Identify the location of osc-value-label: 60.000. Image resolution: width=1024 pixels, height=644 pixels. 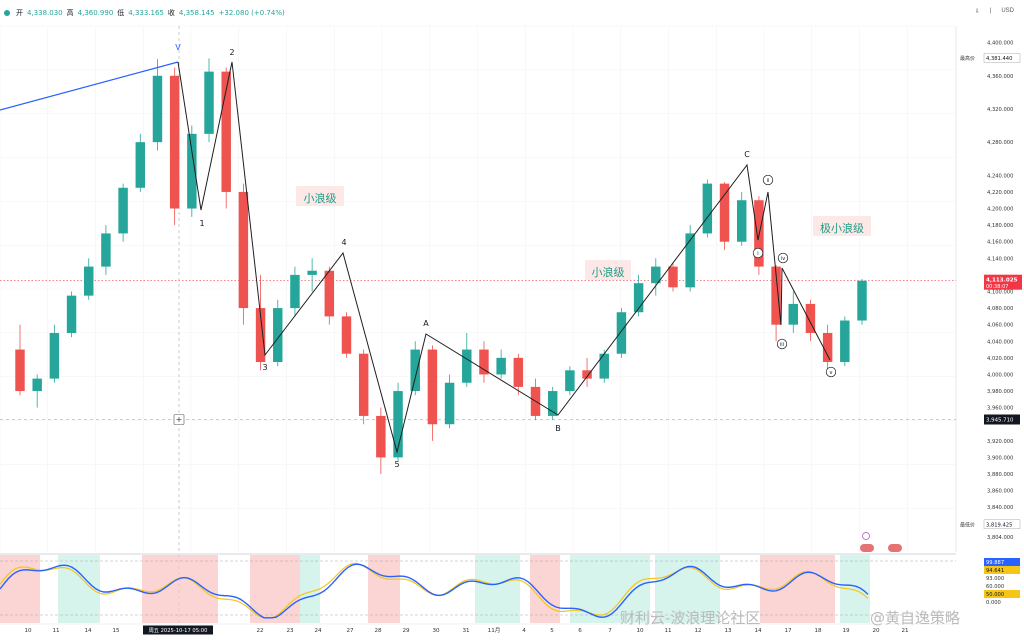
(995, 587).